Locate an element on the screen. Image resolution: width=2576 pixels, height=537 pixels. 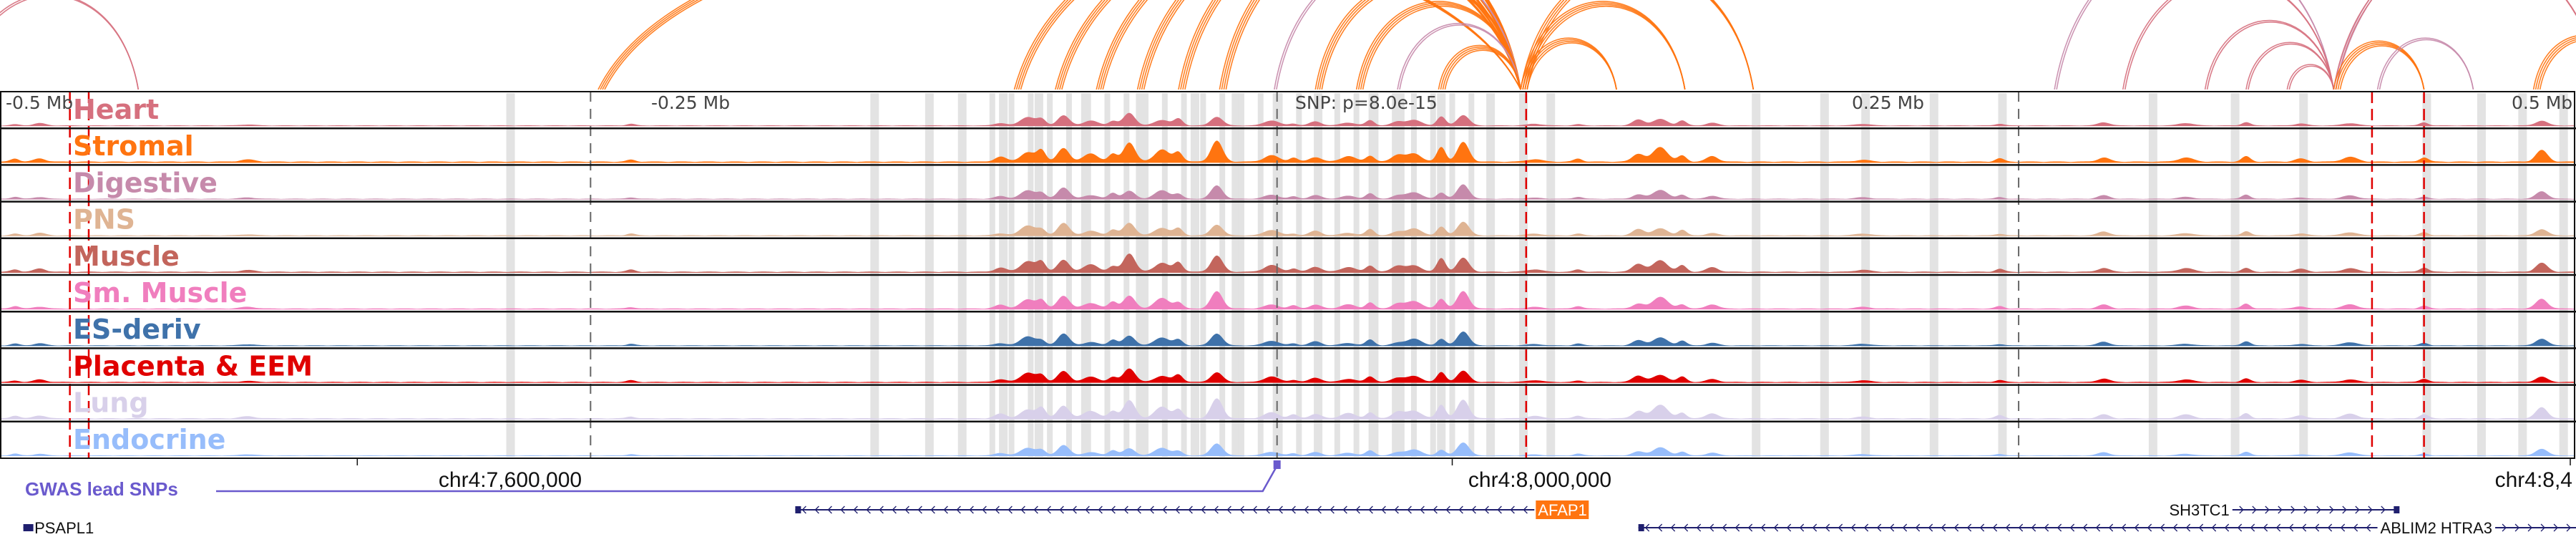
gwas-connector-line is located at coordinates (747, 478).